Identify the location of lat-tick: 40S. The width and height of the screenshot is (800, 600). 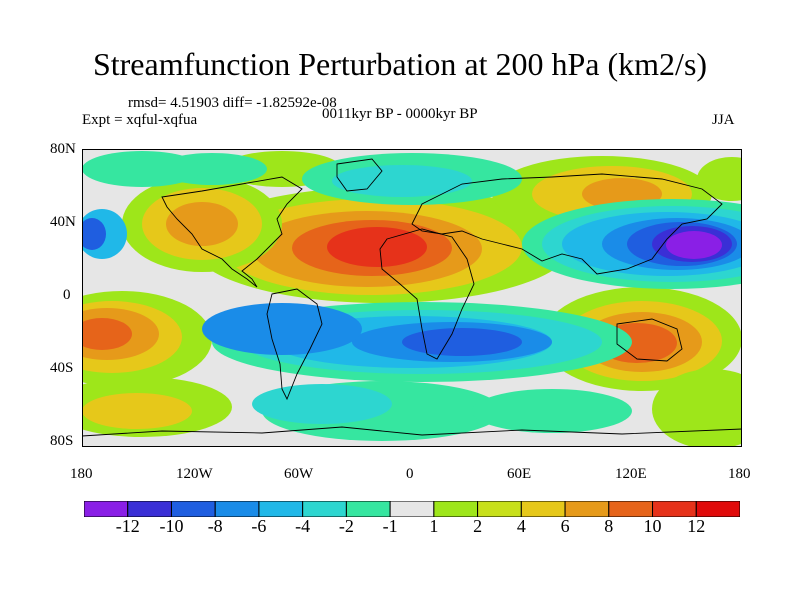
(62, 368).